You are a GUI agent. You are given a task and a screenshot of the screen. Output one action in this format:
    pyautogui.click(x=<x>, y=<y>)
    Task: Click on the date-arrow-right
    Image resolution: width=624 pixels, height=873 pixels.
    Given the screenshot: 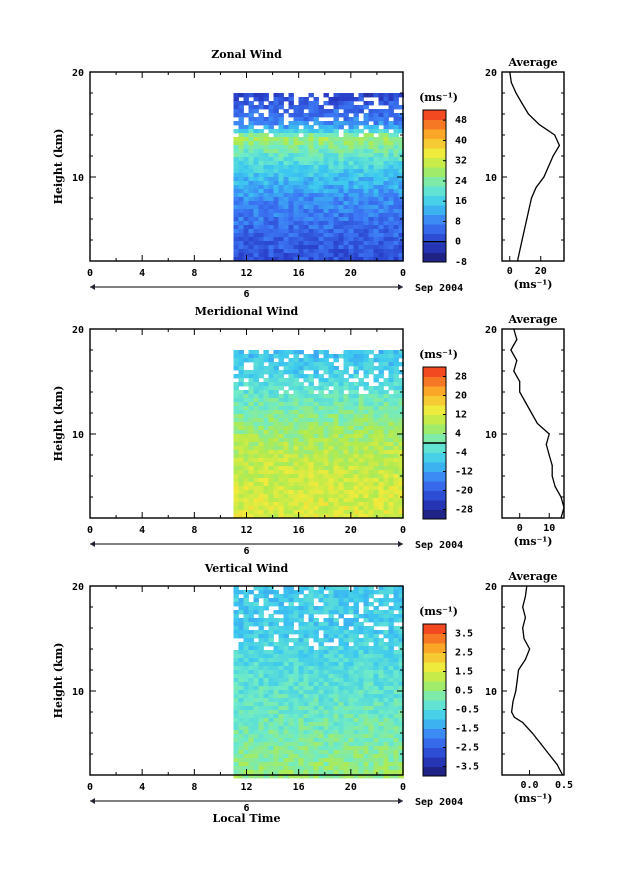 What is the action you would take?
    pyautogui.click(x=400, y=801)
    